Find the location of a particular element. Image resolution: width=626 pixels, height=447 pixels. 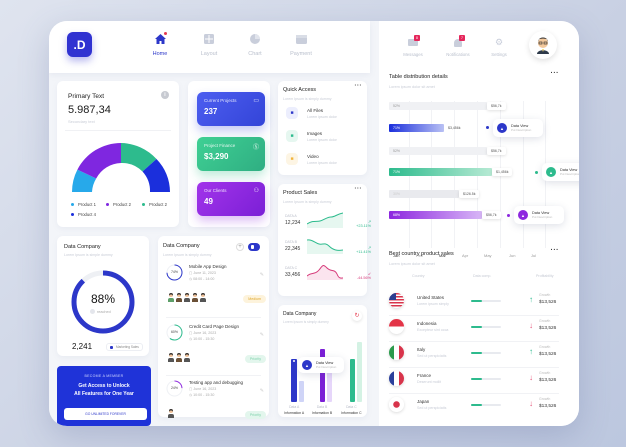

country-row-japan: Japan Sed ut perspiciatis ↓ Growth $13,526 is located at coordinates (479, 408).